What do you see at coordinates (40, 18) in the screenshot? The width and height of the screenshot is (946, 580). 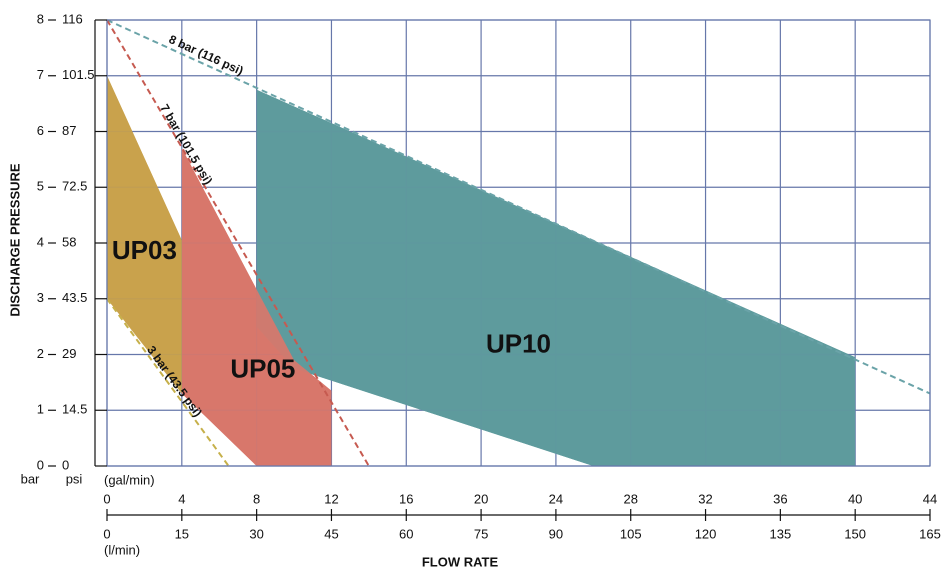 I see `y-tick-label: 8` at bounding box center [40, 18].